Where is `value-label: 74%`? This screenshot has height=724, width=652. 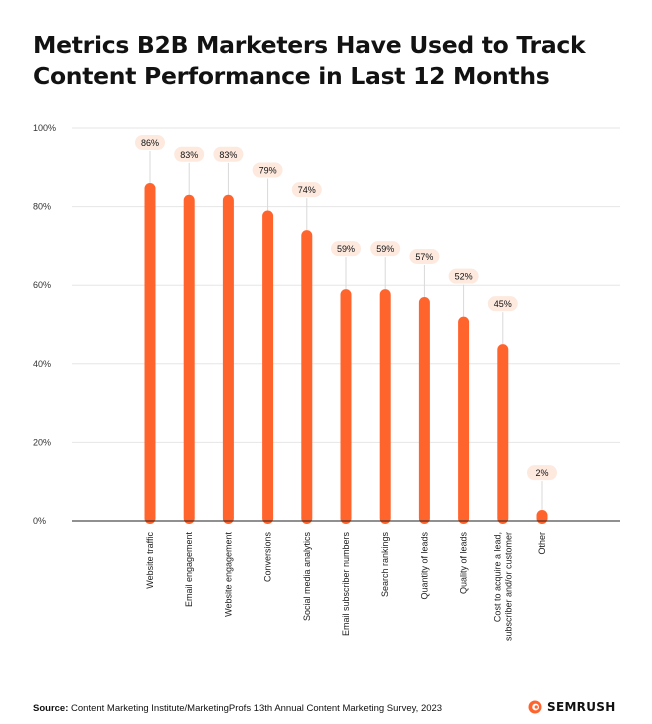
value-label: 74% is located at coordinates (307, 190).